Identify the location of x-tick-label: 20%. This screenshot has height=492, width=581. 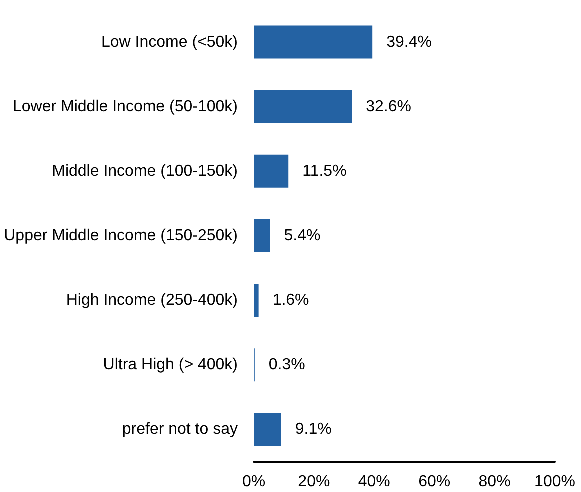
(314, 482).